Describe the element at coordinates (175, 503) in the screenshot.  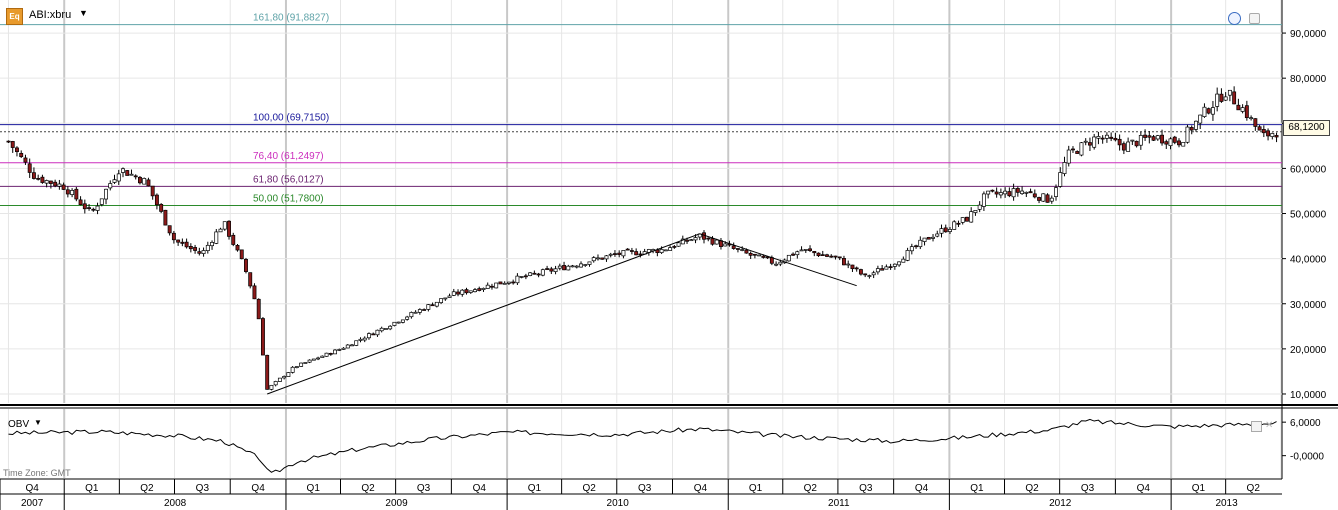
I see `year-label: 2008` at that location.